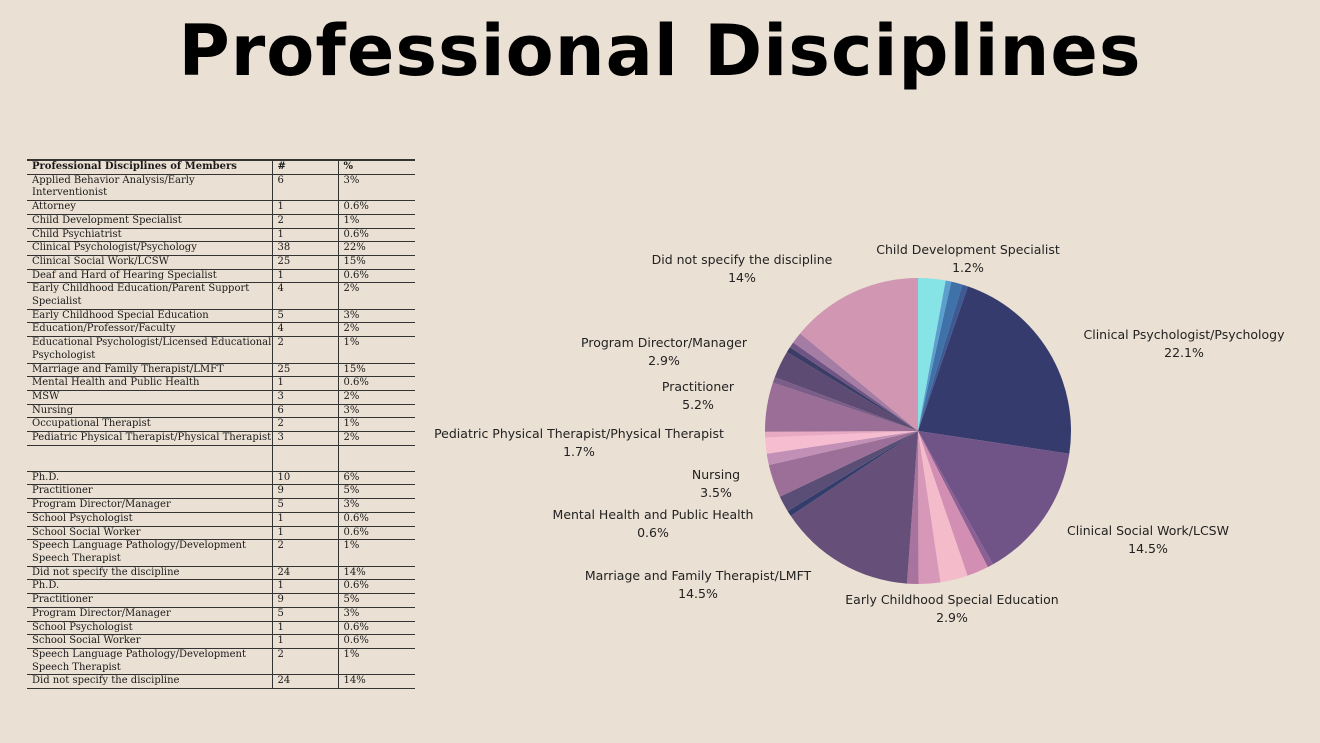 The height and width of the screenshot is (743, 1320). Describe the element at coordinates (742, 277) in the screenshot. I see `pie-label-percent: 14%` at that location.